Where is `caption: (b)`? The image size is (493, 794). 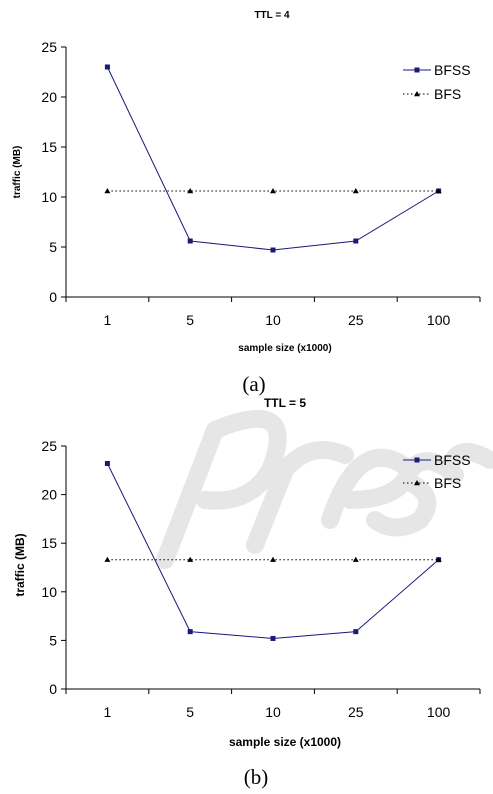
caption: (b) is located at coordinates (256, 777).